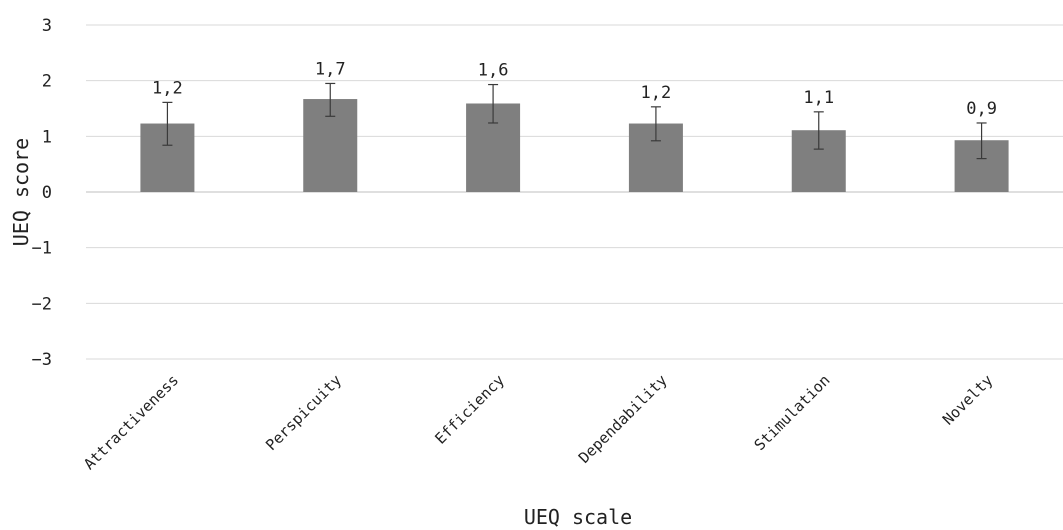  I want to click on y-axis-title: UEQ score, so click(21, 192).